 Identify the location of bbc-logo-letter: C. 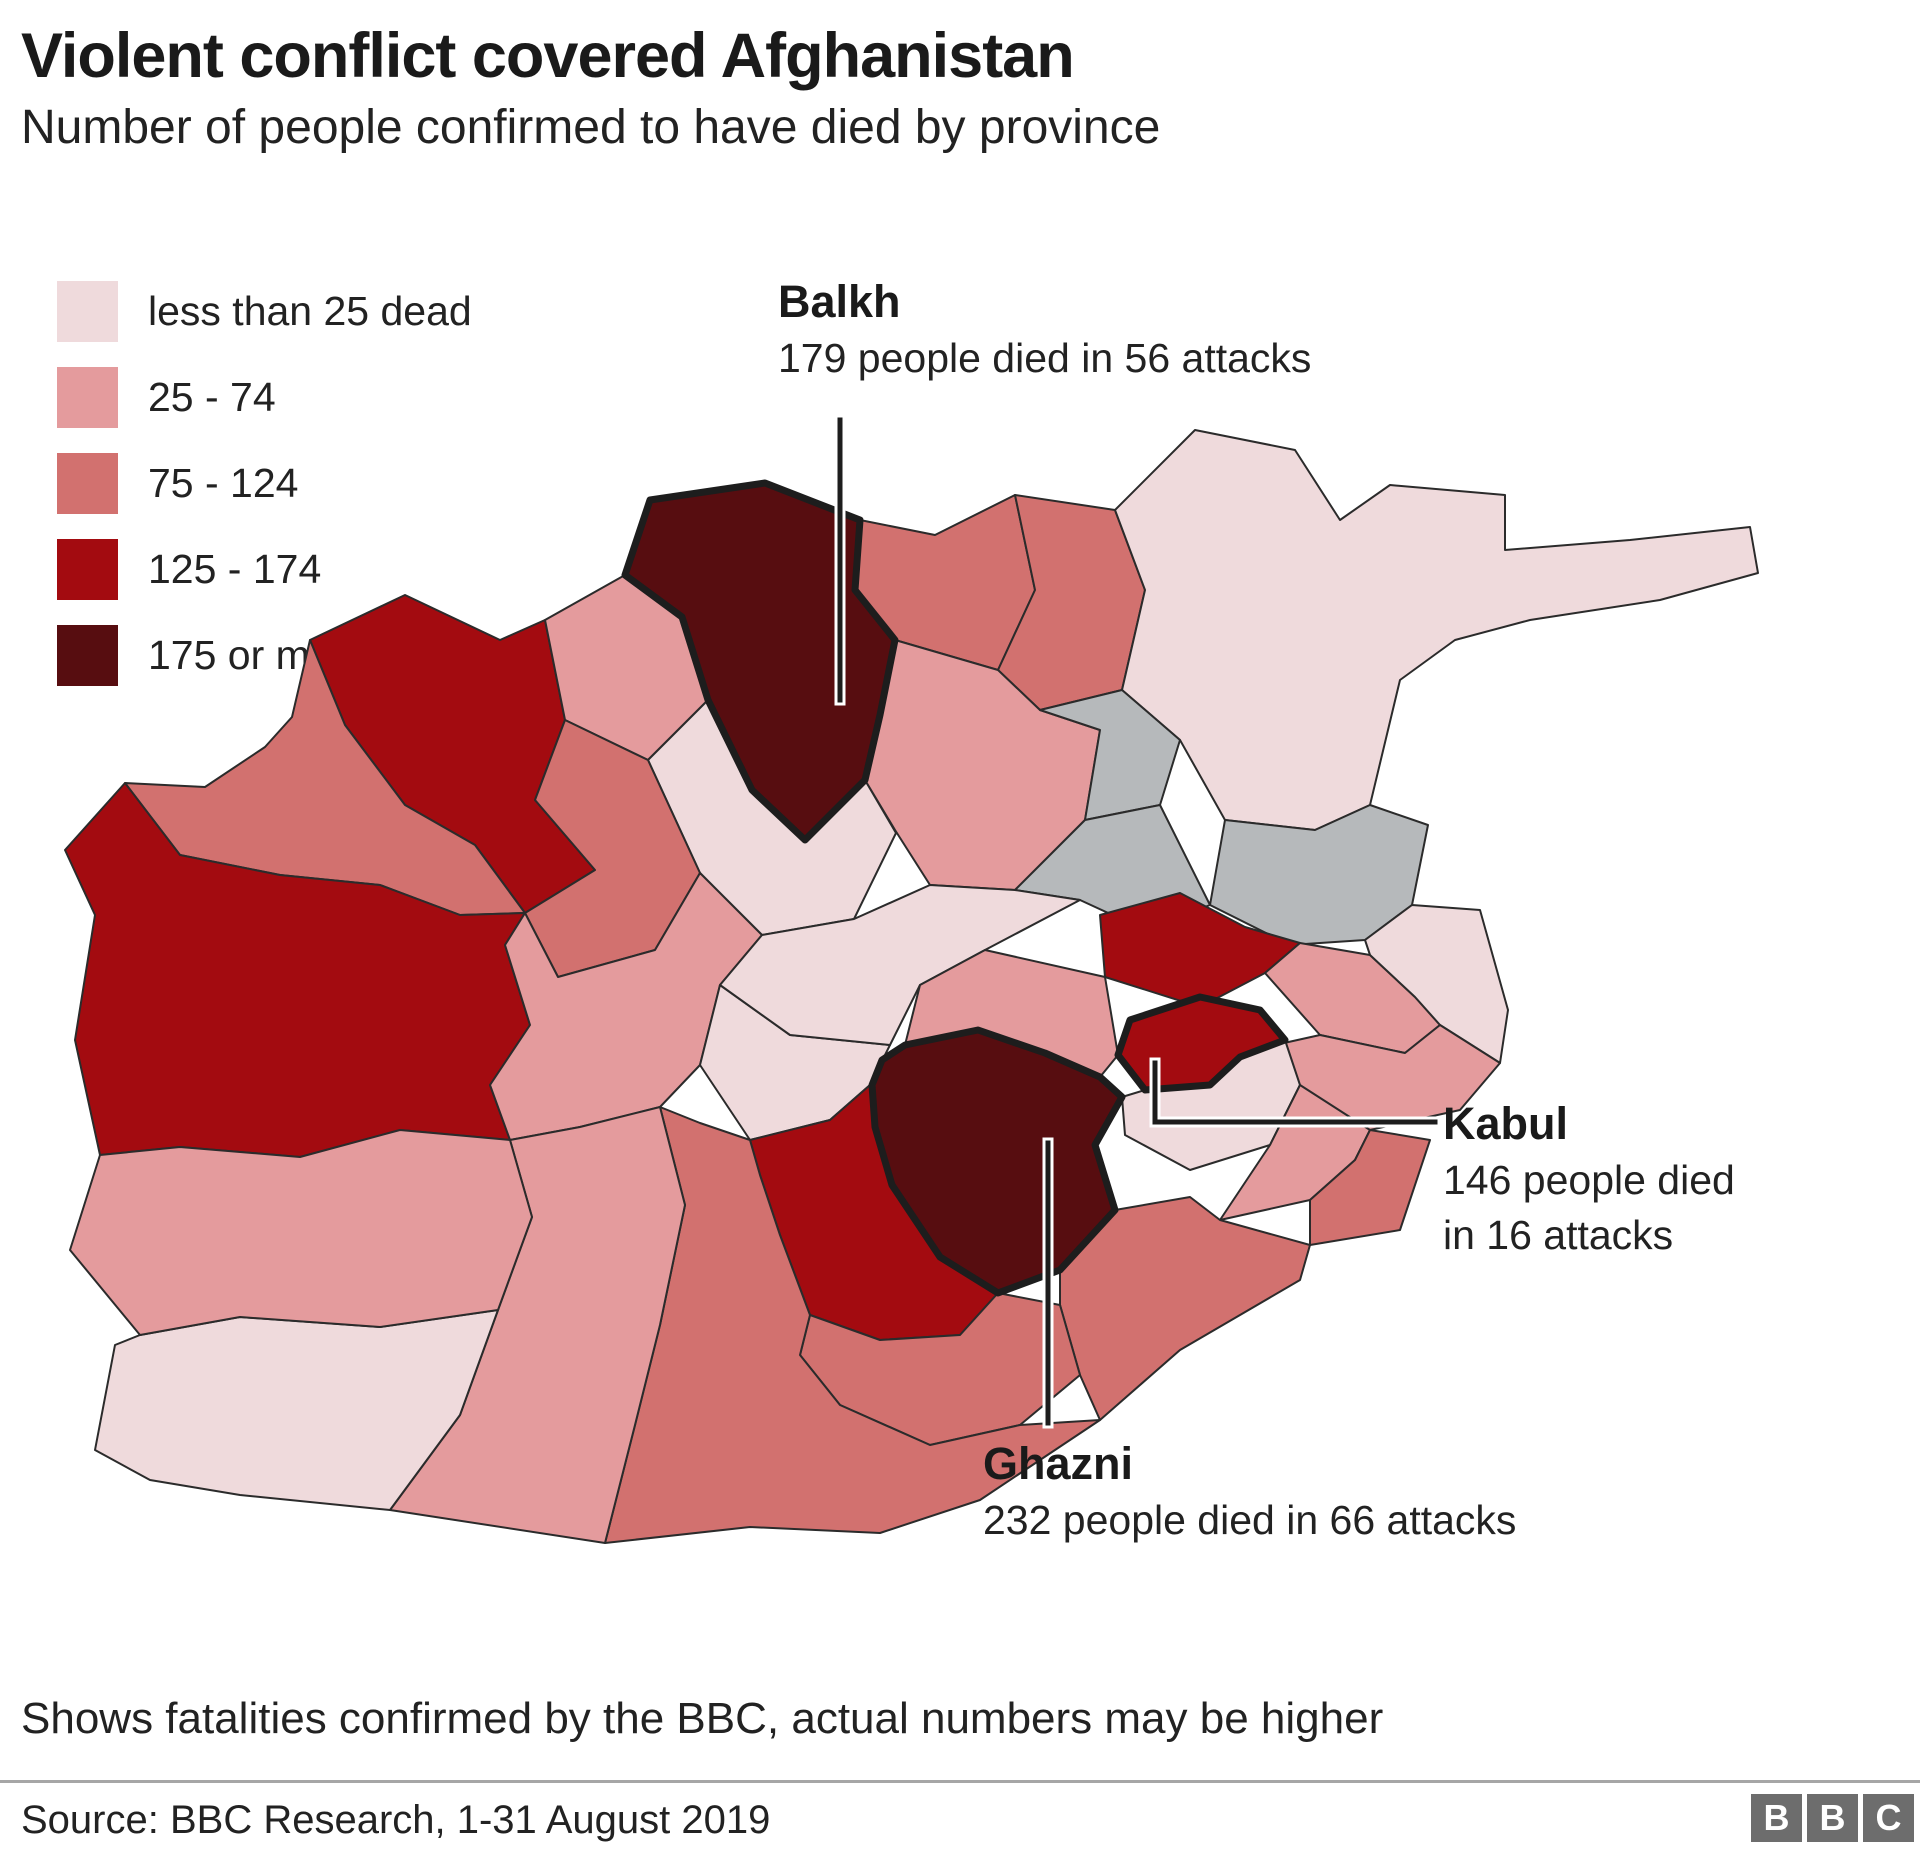
(1888, 1818).